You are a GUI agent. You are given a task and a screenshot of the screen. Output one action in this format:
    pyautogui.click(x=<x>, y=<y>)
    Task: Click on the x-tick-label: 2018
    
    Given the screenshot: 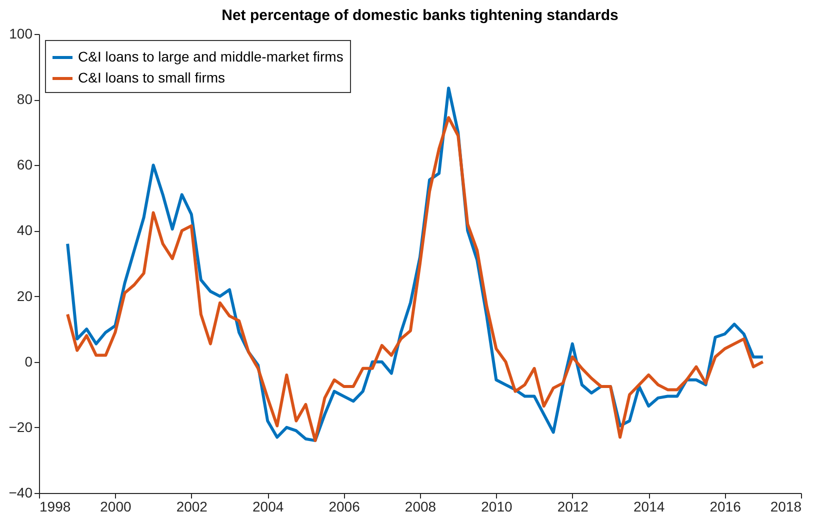 What is the action you would take?
    pyautogui.click(x=786, y=506)
    